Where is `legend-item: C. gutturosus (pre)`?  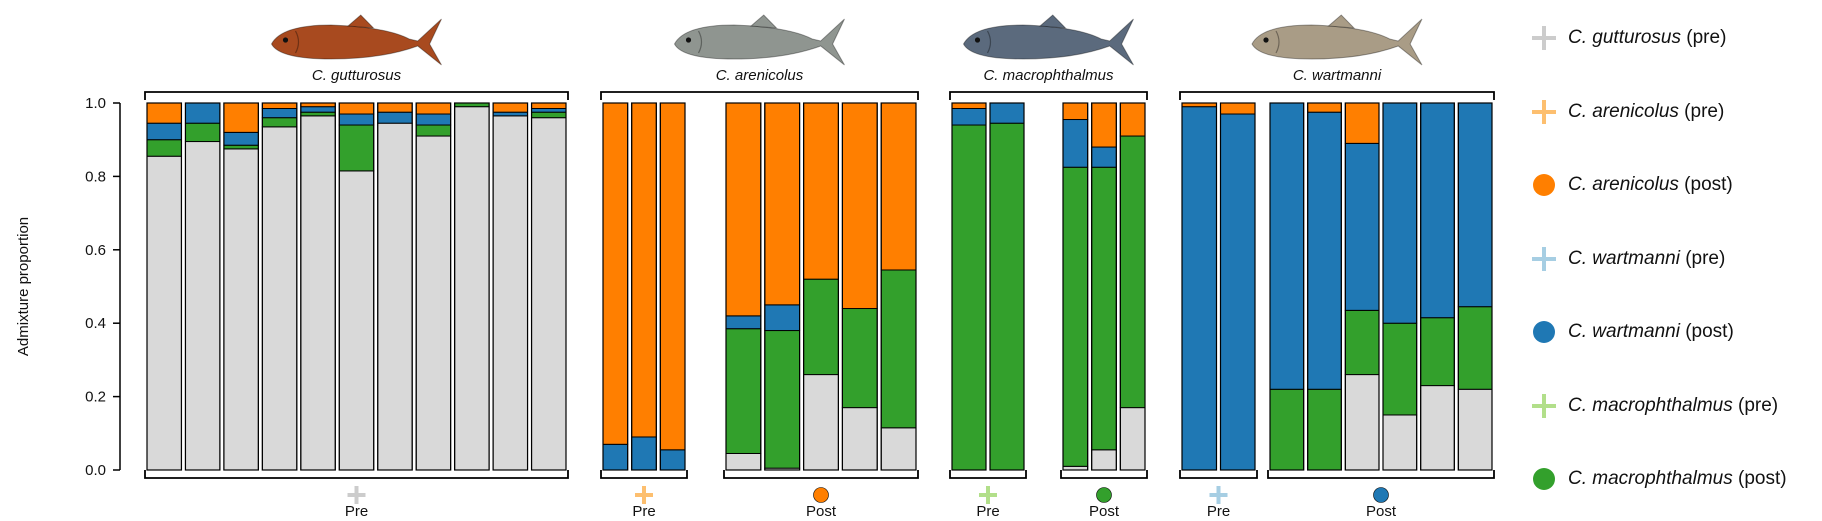
legend-item: C. gutturosus (pre) is located at coordinates (1628, 38).